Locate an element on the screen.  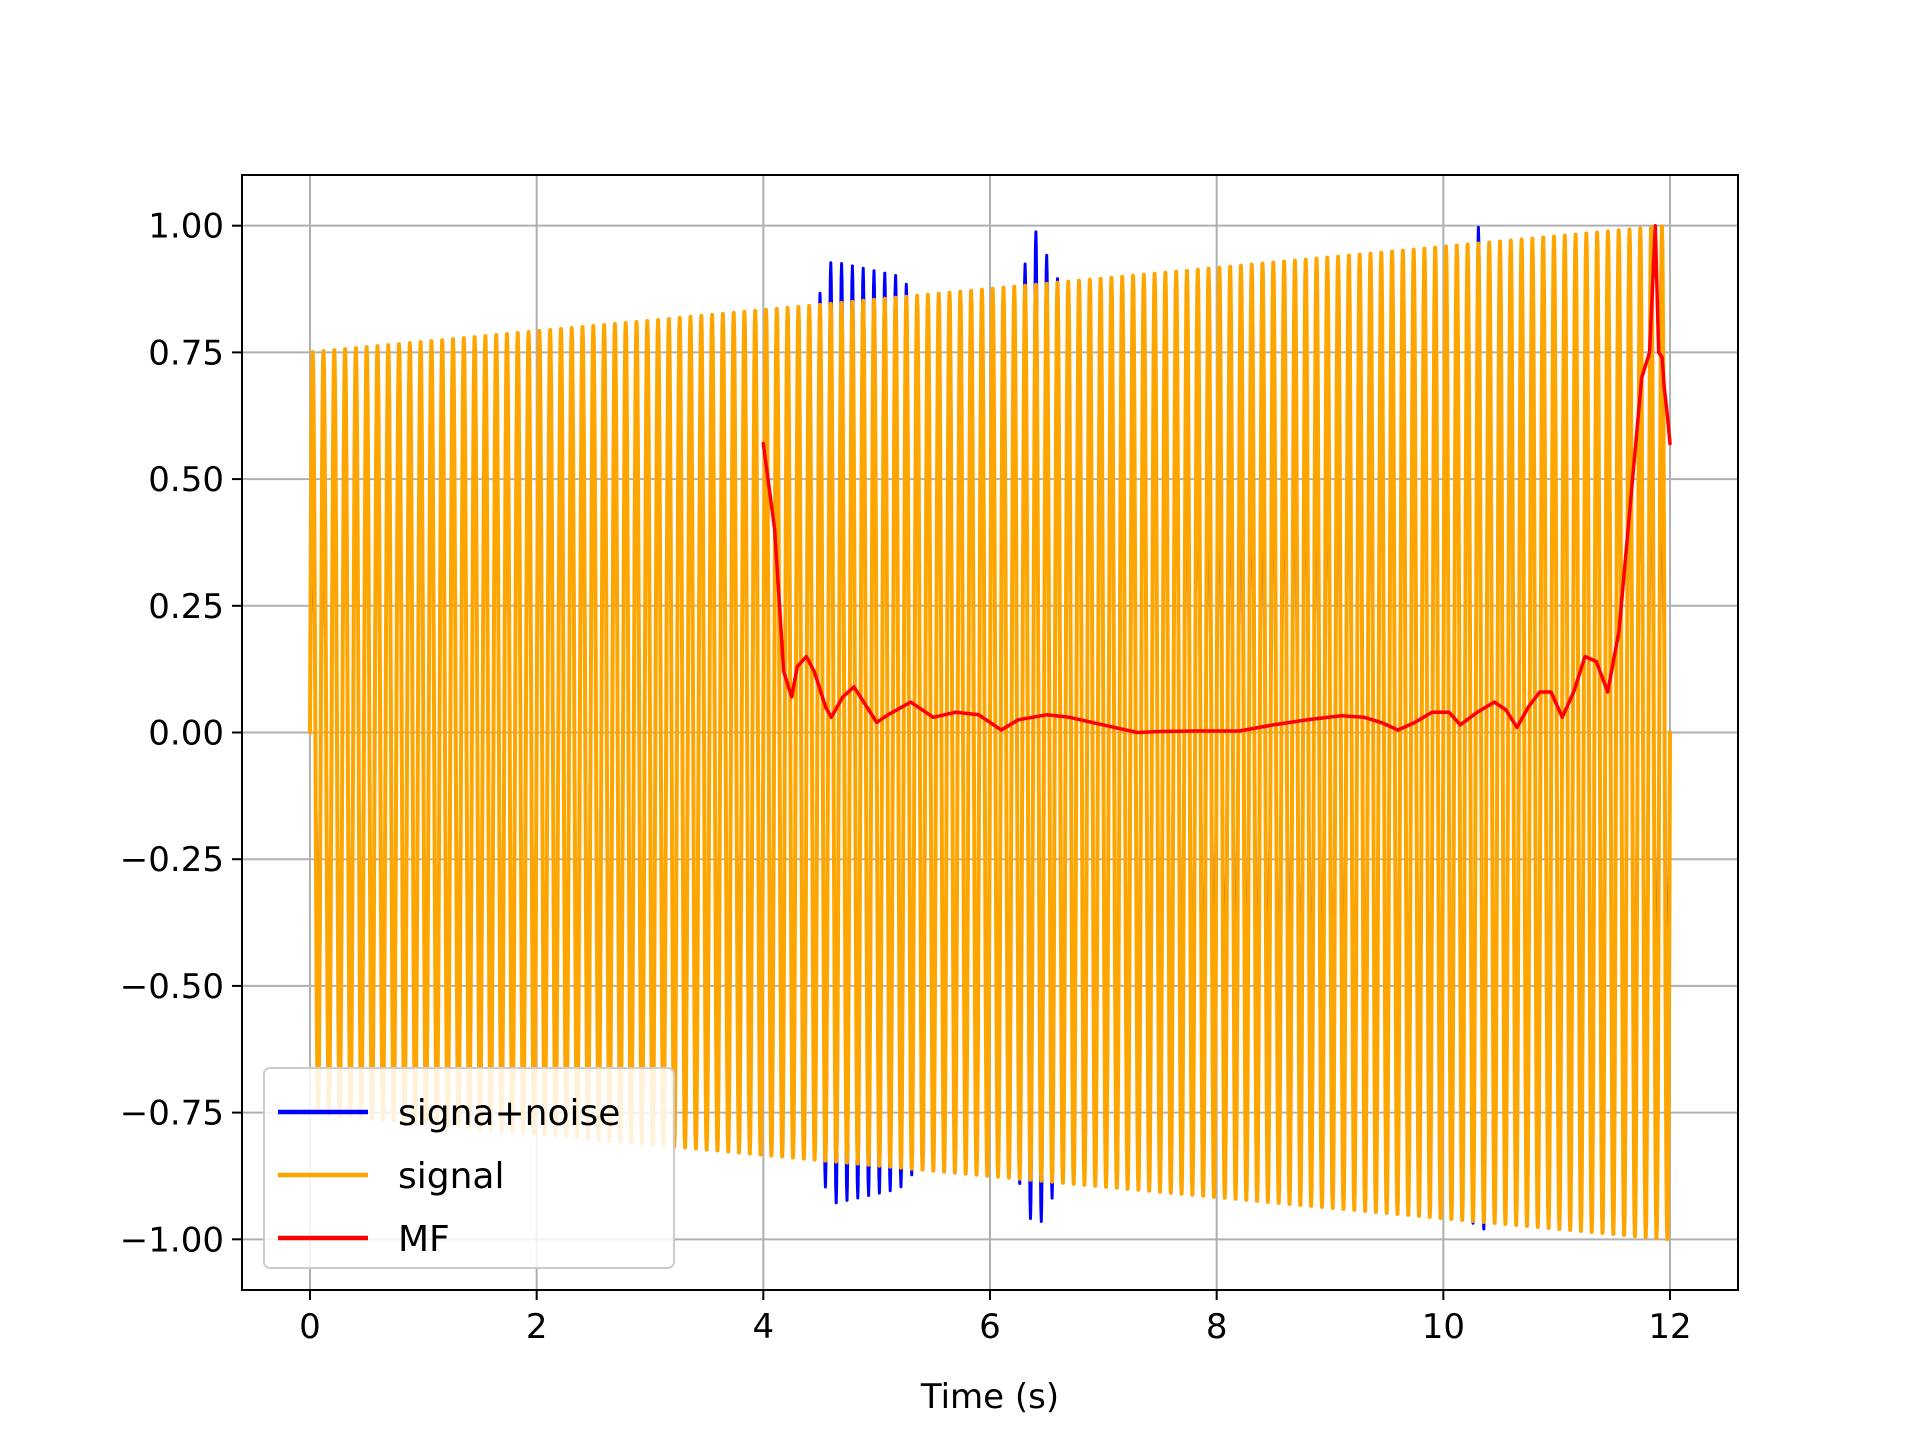
y-tick-label: 0.75 is located at coordinates (186, 353).